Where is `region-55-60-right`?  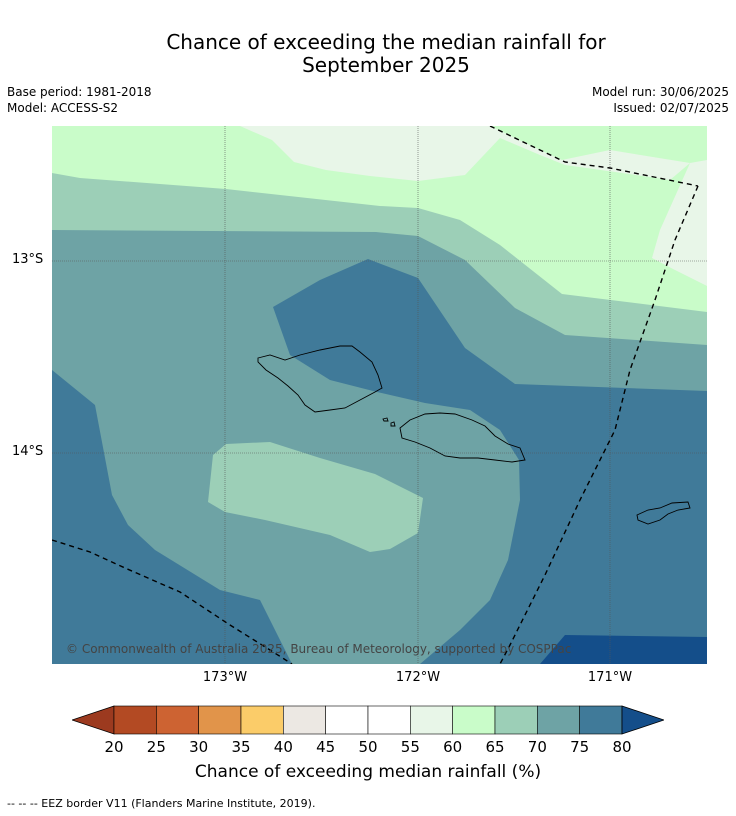
region-55-60-right is located at coordinates (679, 223).